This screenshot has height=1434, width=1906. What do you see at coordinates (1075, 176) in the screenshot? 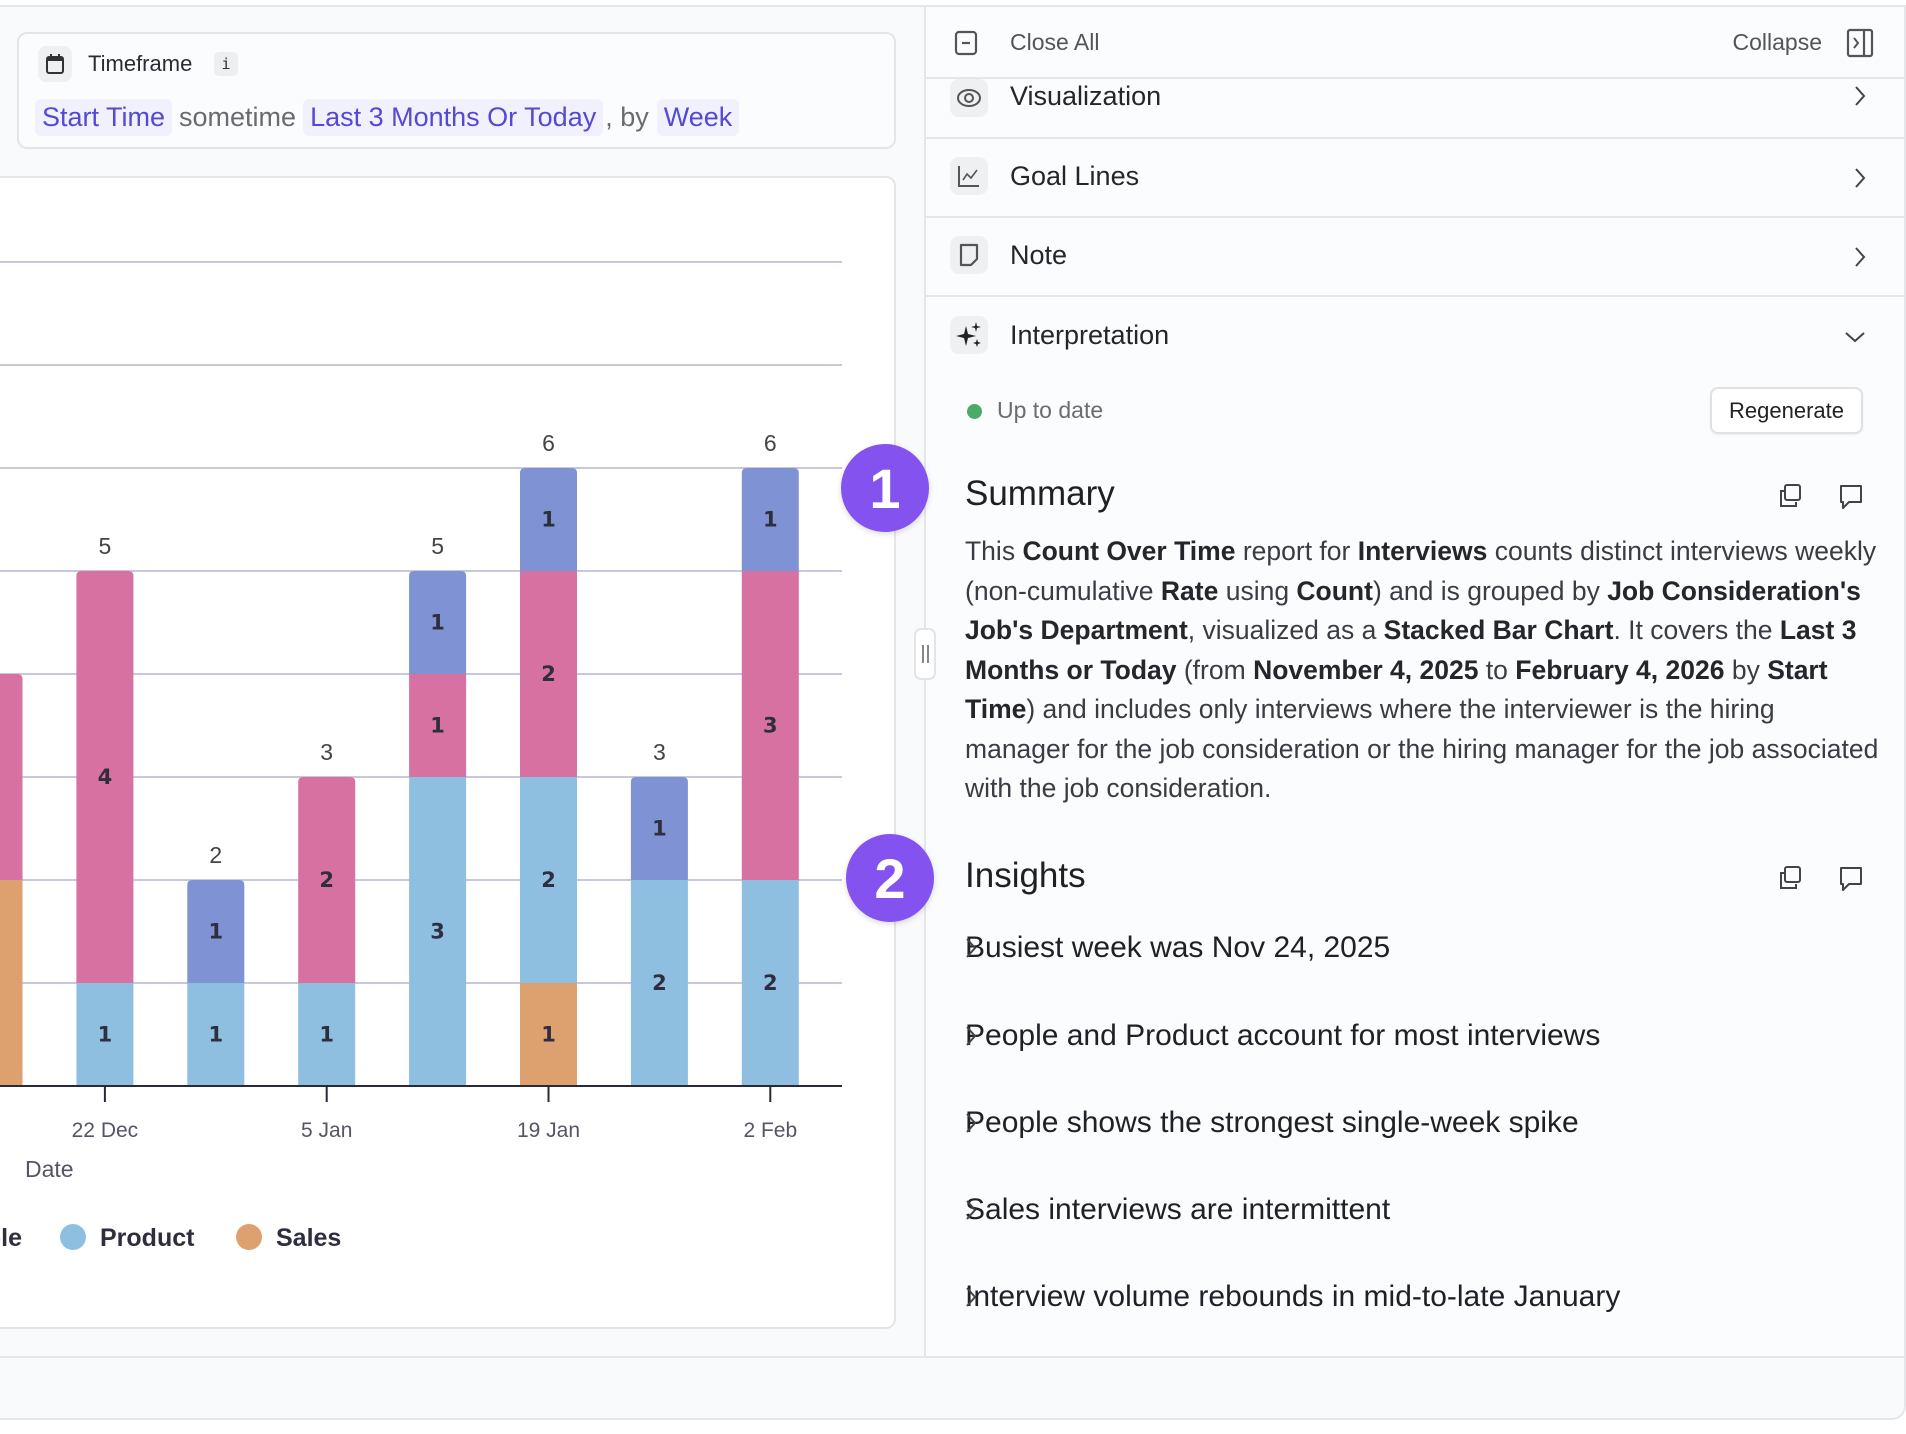
I see `section-label: Goal Lines` at bounding box center [1075, 176].